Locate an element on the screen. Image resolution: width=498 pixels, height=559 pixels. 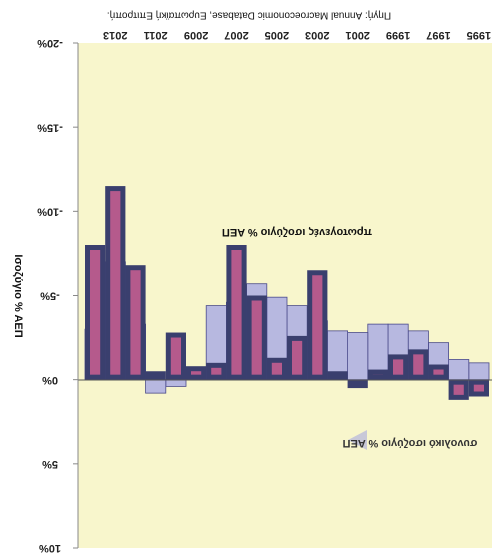
total-balance-annotation: συνολικό ισοζύγιο % ΑΕΠ is located at coordinates (410, 443).